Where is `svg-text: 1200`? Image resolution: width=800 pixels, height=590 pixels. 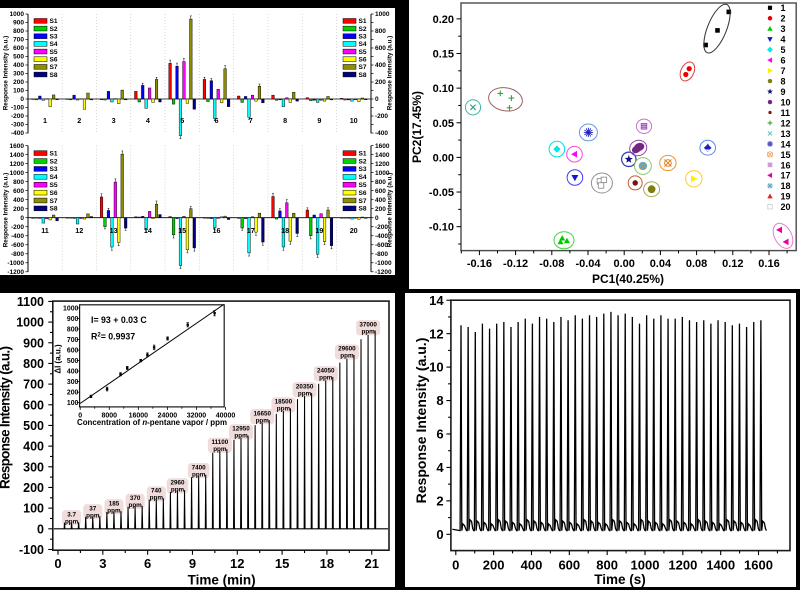 svg-text: 1200 is located at coordinates (17, 164).